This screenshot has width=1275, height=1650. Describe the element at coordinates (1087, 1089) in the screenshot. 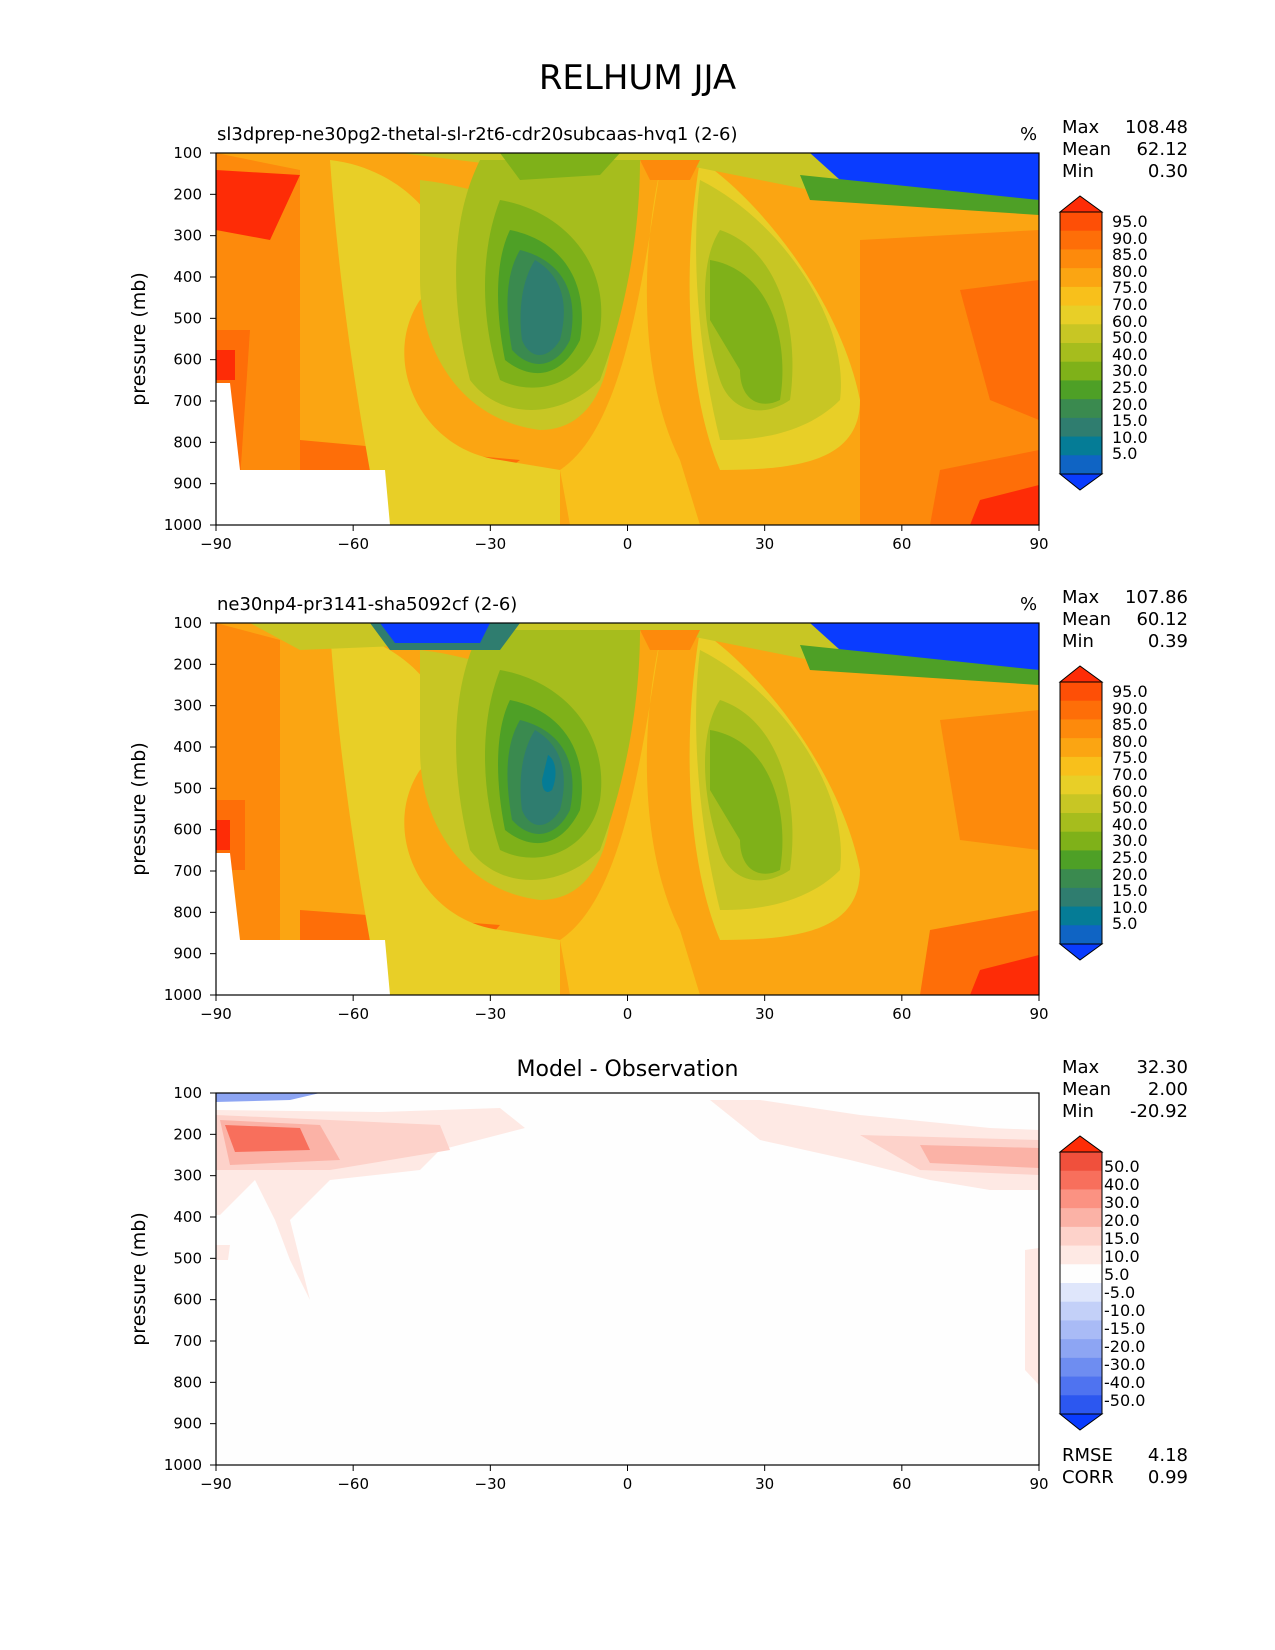

I see `panel3-mean-label: Mean` at that location.